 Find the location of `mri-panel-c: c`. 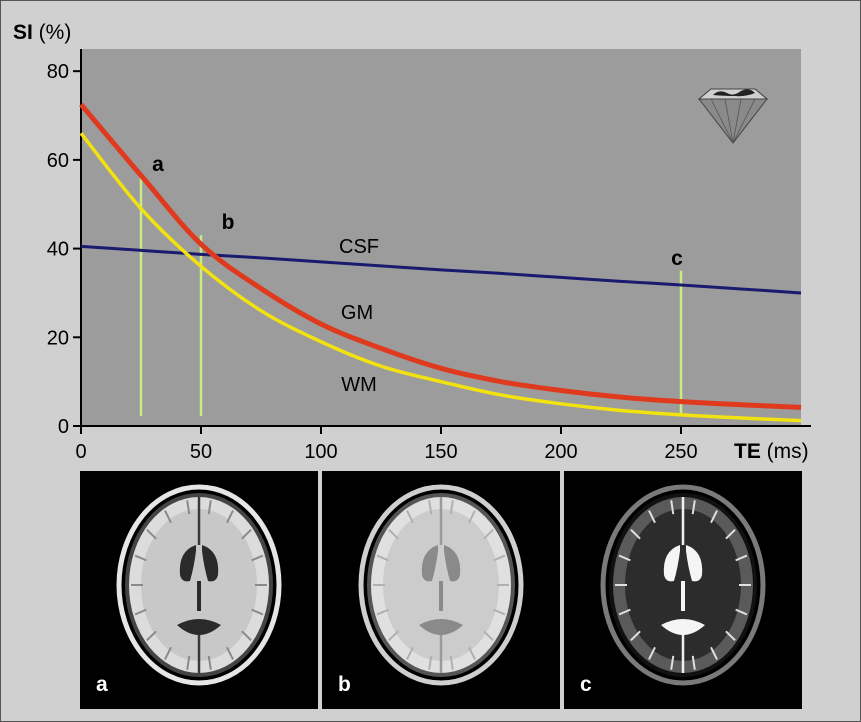

mri-panel-c: c is located at coordinates (683, 590).